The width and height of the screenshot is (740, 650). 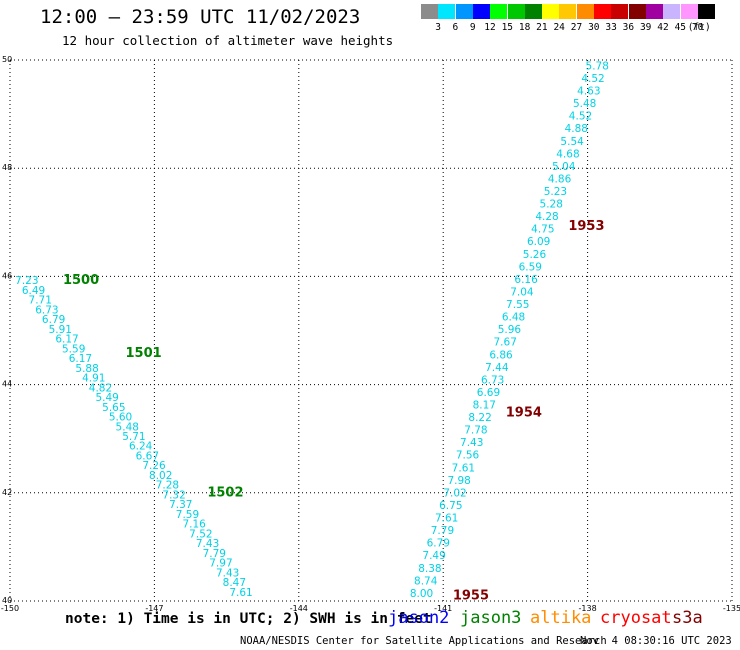 I want to click on wave-height-label: 5.65, so click(x=113, y=408).